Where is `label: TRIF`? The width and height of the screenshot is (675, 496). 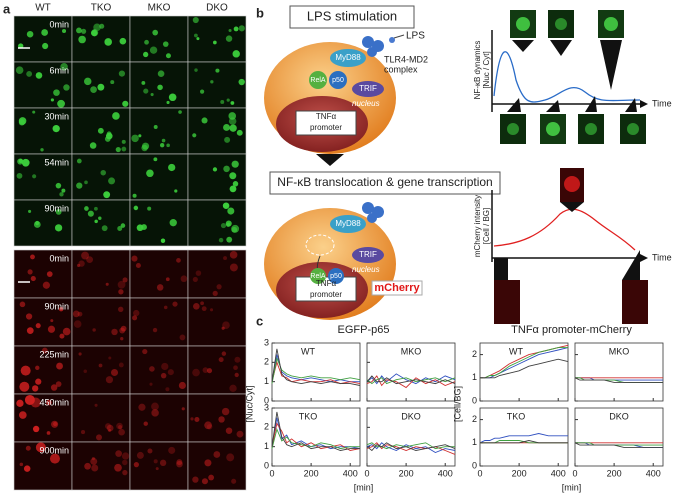
label: TRIF is located at coordinates (368, 88).